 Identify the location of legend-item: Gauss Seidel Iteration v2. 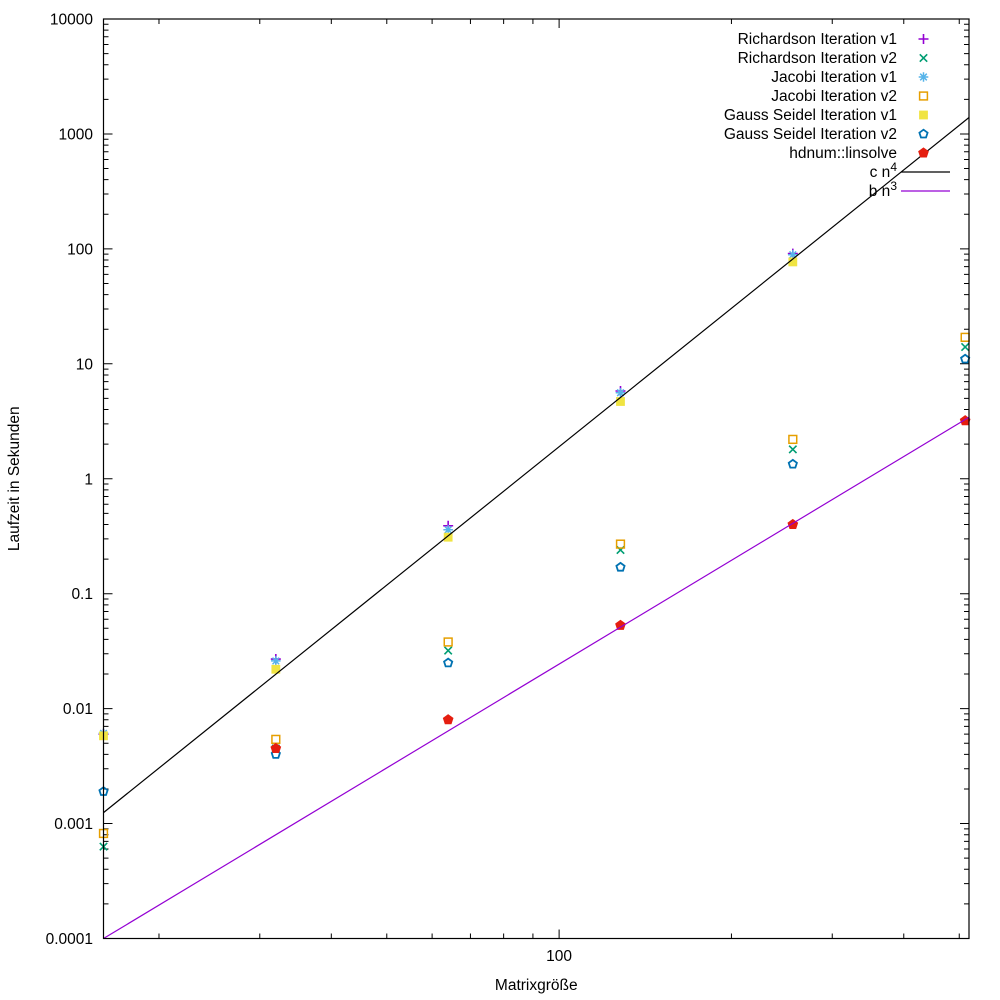
(826, 134).